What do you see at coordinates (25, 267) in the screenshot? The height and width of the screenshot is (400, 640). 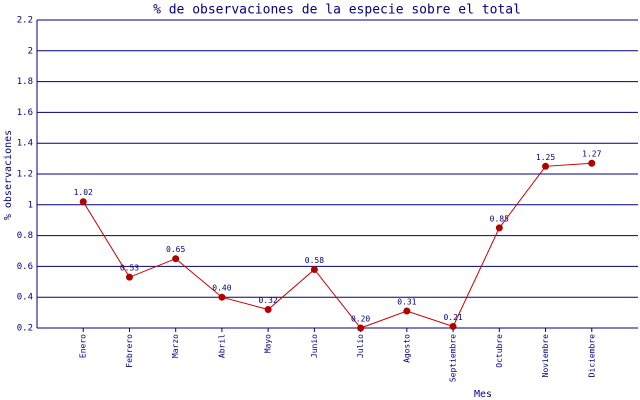 I see `y-tick-label: 0.6` at bounding box center [25, 267].